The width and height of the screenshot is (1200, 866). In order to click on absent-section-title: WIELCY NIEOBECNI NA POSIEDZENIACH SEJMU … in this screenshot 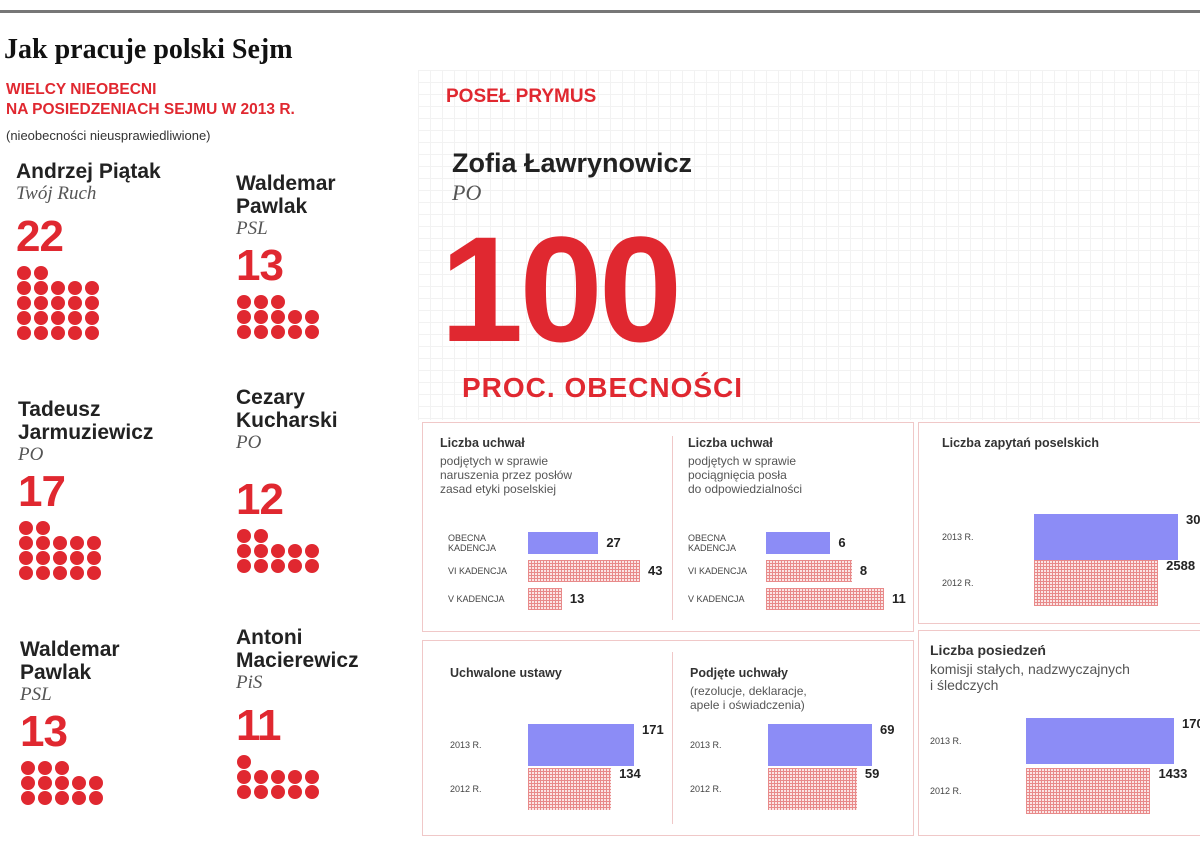, I will do `click(150, 100)`.